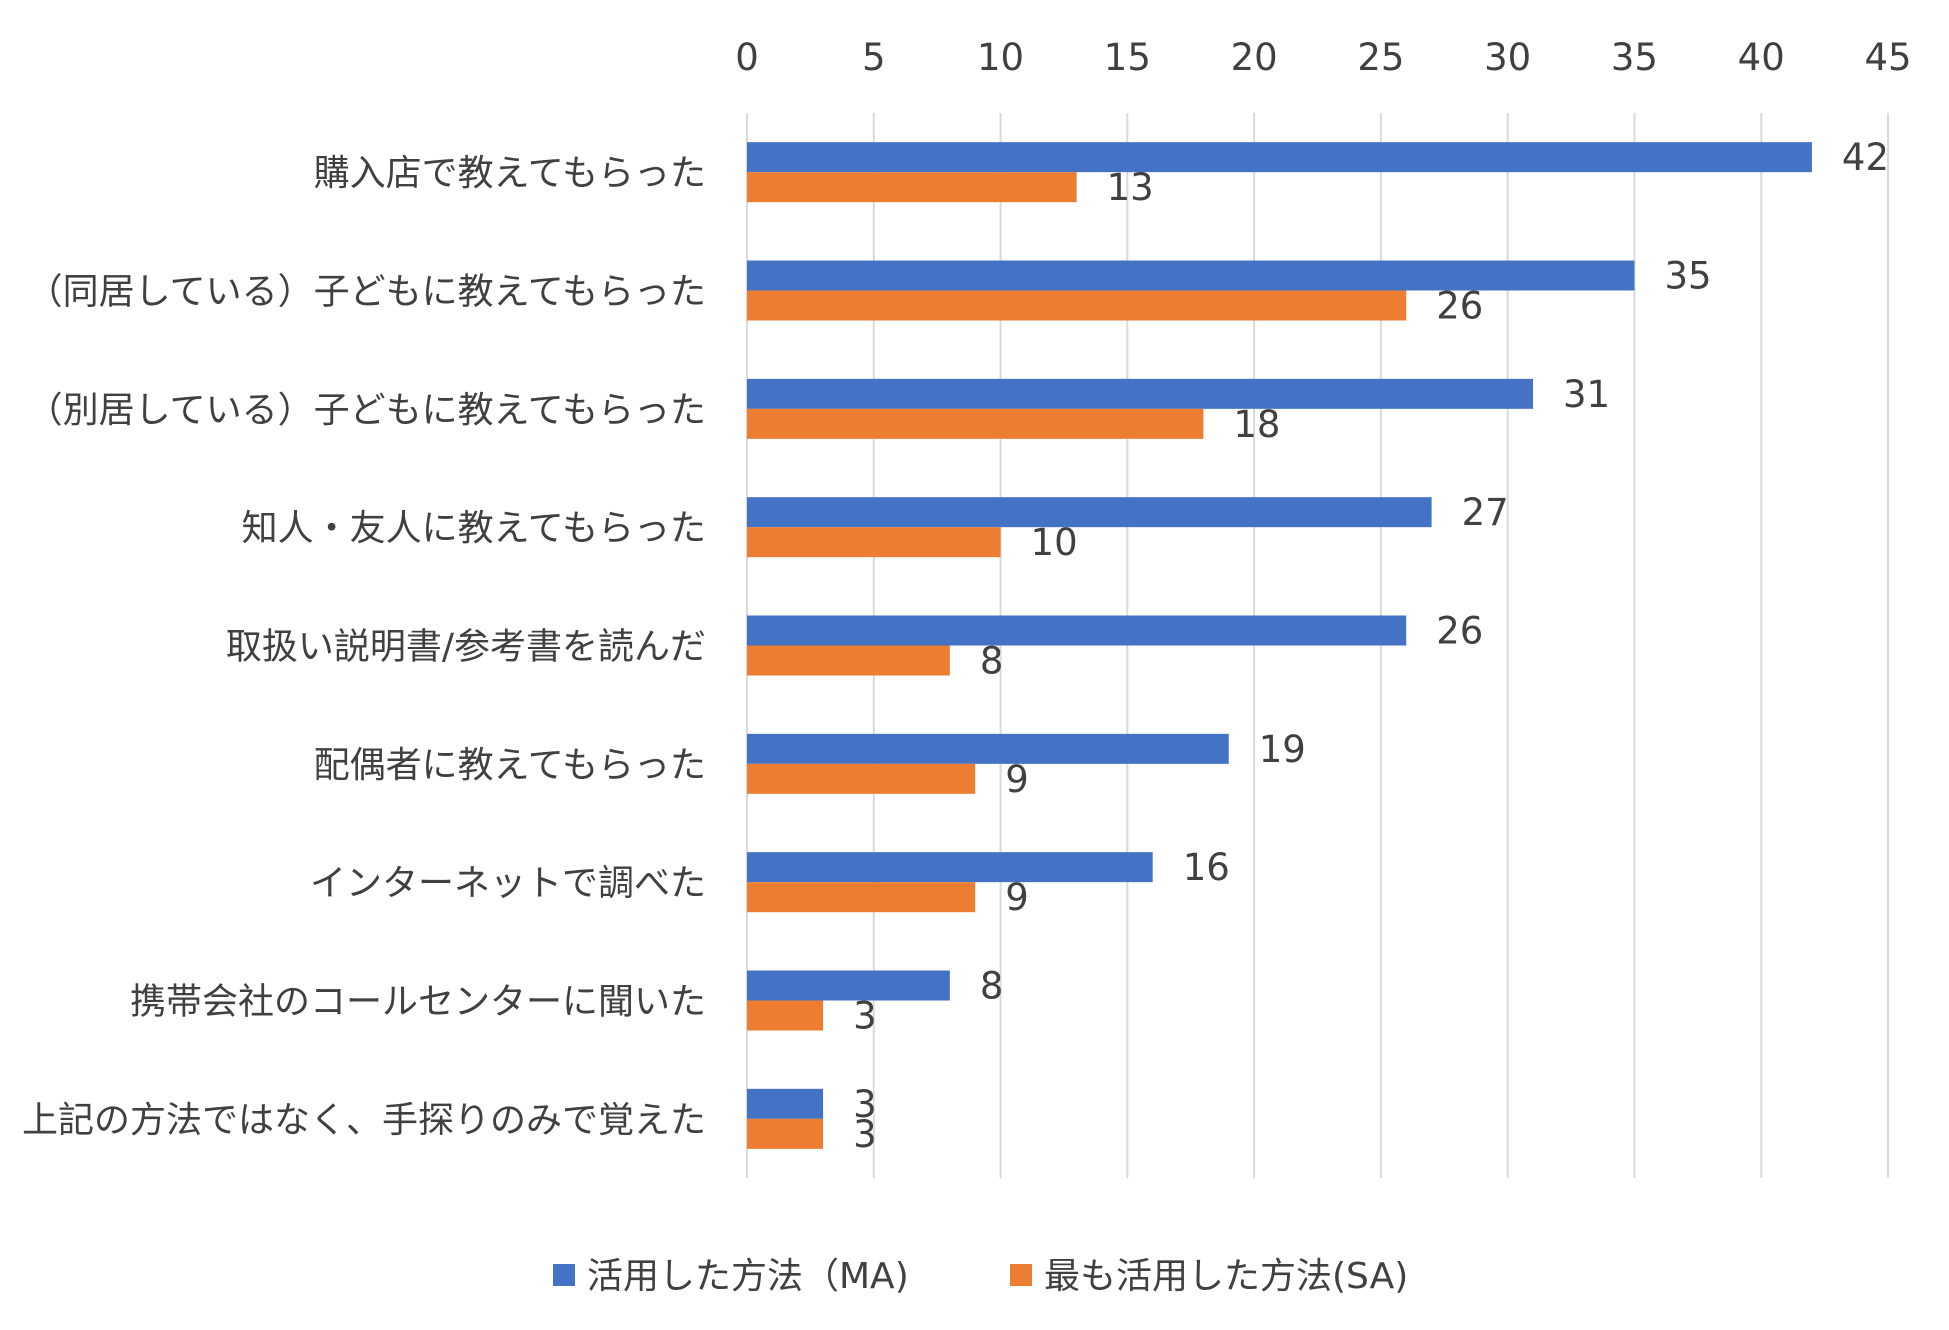 The width and height of the screenshot is (1949, 1330). What do you see at coordinates (466, 647) in the screenshot?
I see `category-label: 取扱い説明書/参考書を読んだ` at bounding box center [466, 647].